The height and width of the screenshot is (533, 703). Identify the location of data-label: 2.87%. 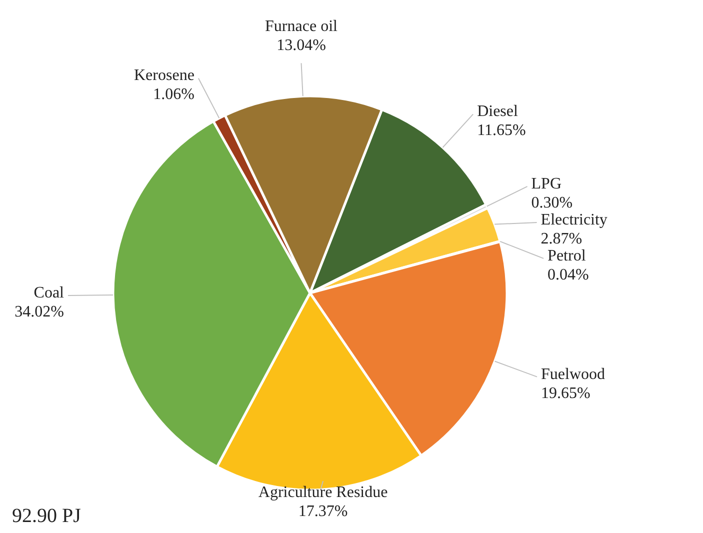
(561, 239).